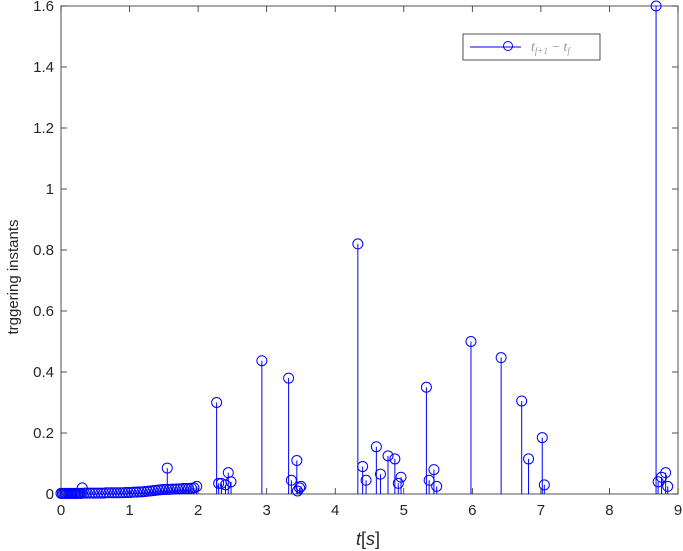  What do you see at coordinates (472, 510) in the screenshot?
I see `x-tick-label: 6` at bounding box center [472, 510].